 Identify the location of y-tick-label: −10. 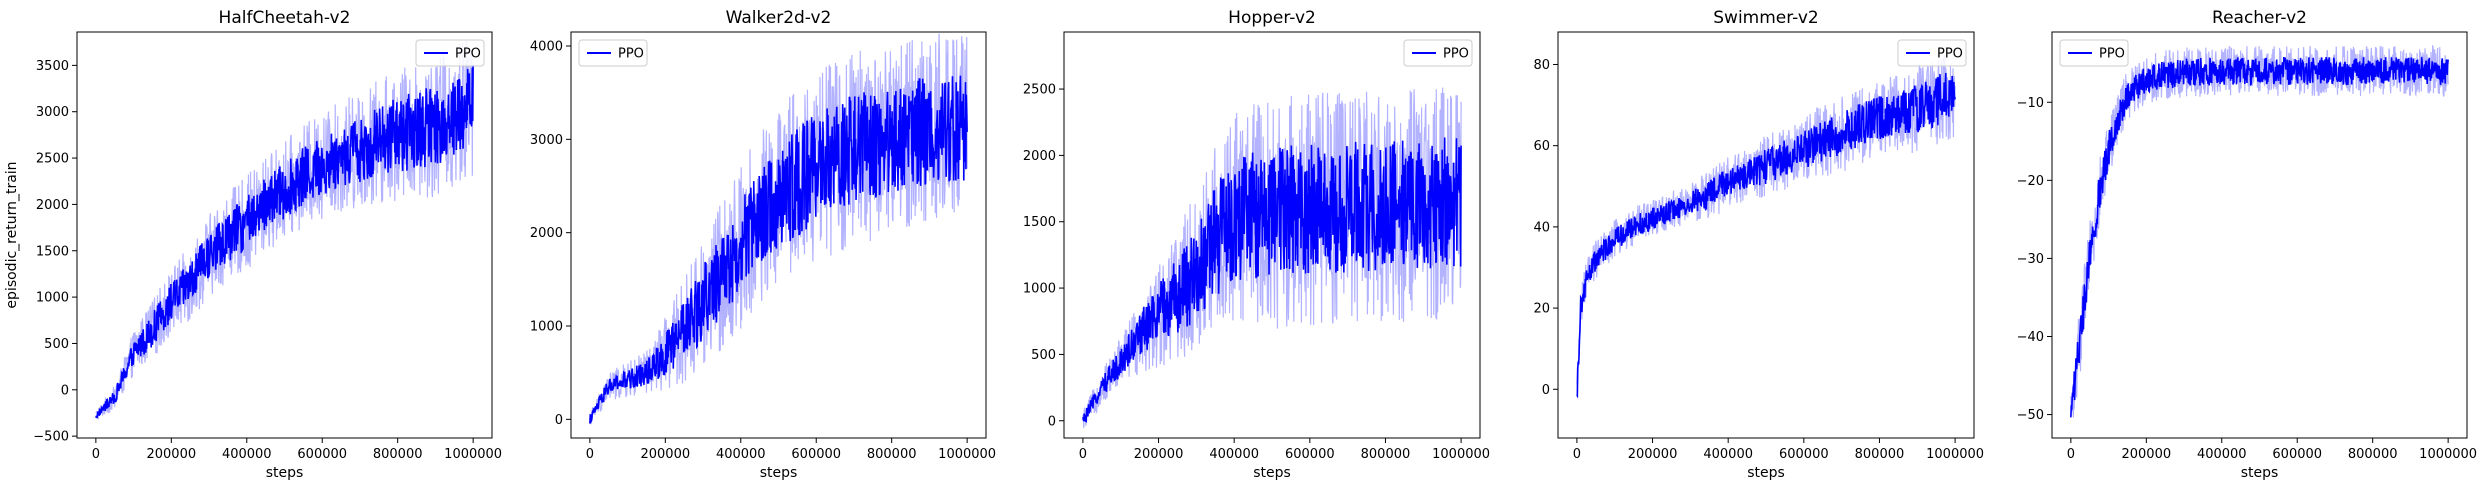
(2030, 103).